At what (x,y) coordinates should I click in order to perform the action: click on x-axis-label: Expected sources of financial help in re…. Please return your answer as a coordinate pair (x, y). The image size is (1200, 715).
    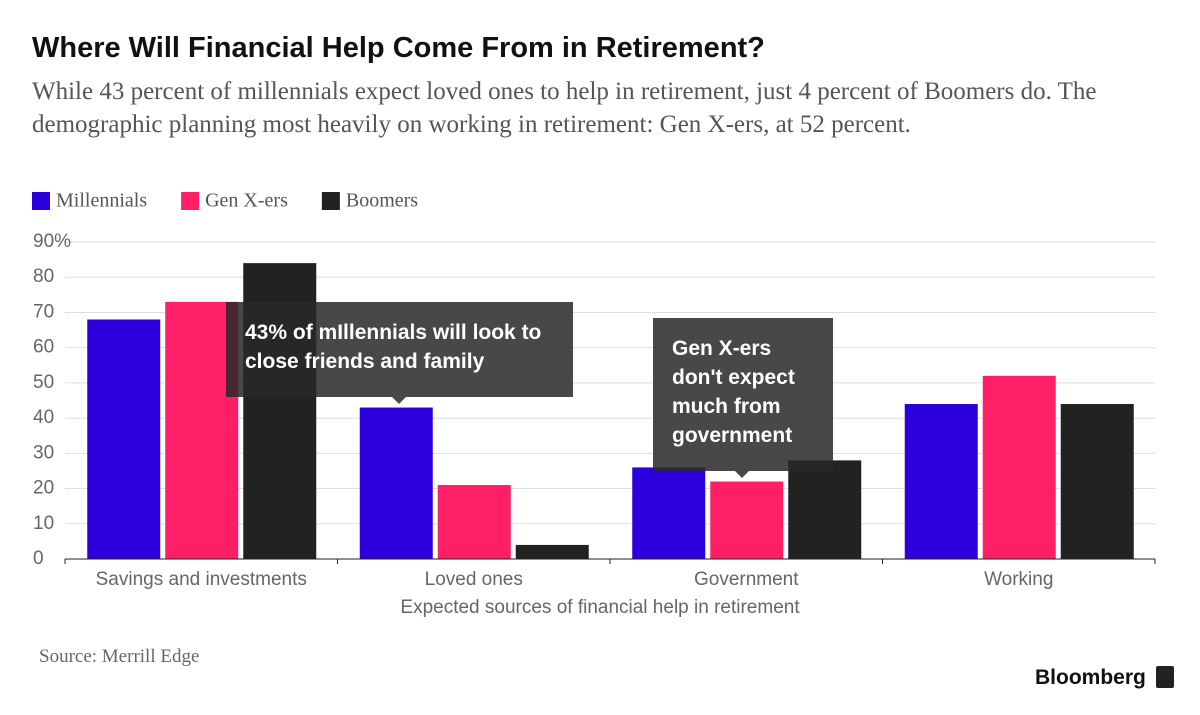
    Looking at the image, I should click on (600, 607).